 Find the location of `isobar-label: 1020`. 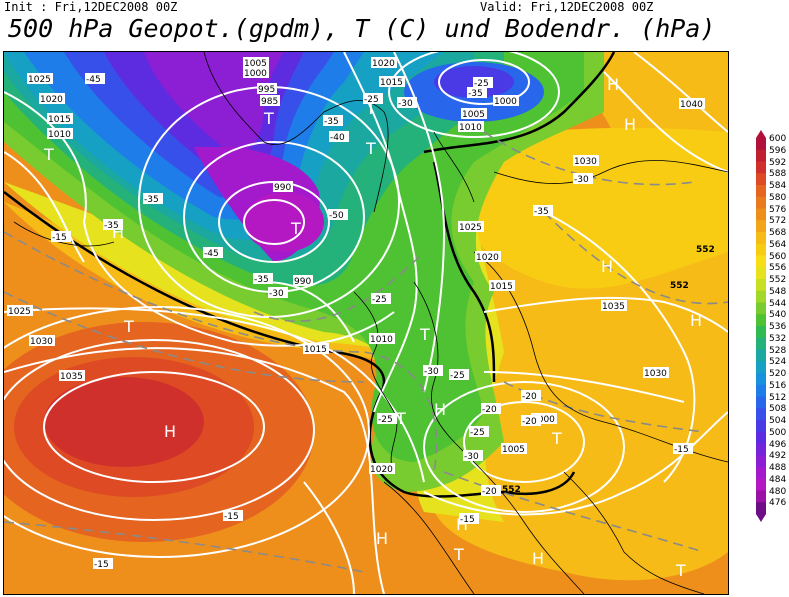

isobar-label: 1020 is located at coordinates (51, 100).